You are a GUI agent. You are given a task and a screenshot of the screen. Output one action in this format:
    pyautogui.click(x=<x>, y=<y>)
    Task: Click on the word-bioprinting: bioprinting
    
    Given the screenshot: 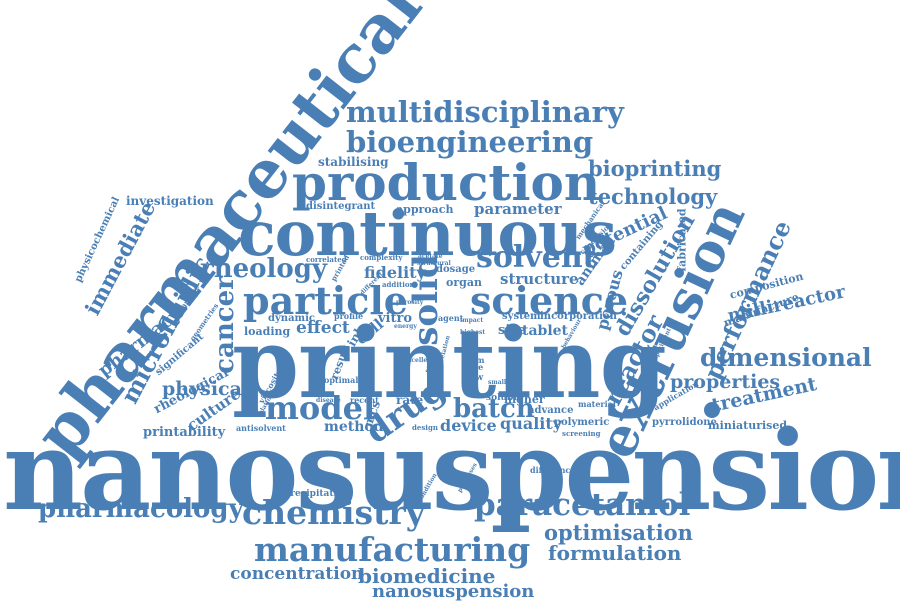 What is the action you would take?
    pyautogui.click(x=655, y=168)
    